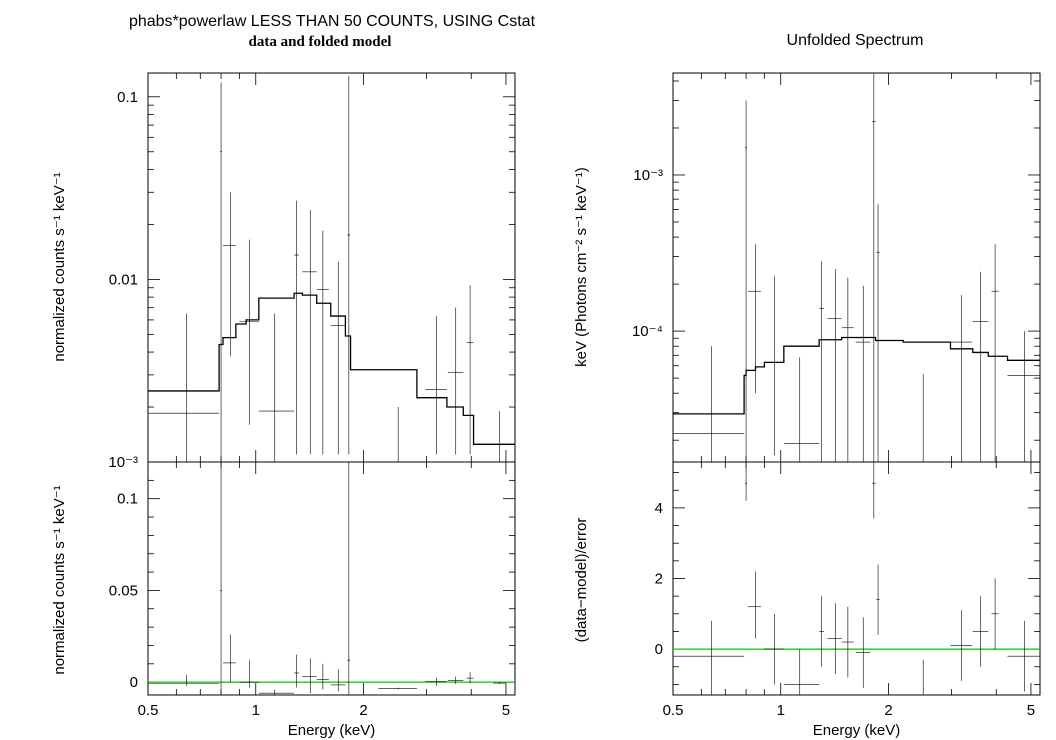 The image size is (1056, 740). Describe the element at coordinates (320, 42) in the screenshot. I see `left-subtitle: data and folded model` at that location.